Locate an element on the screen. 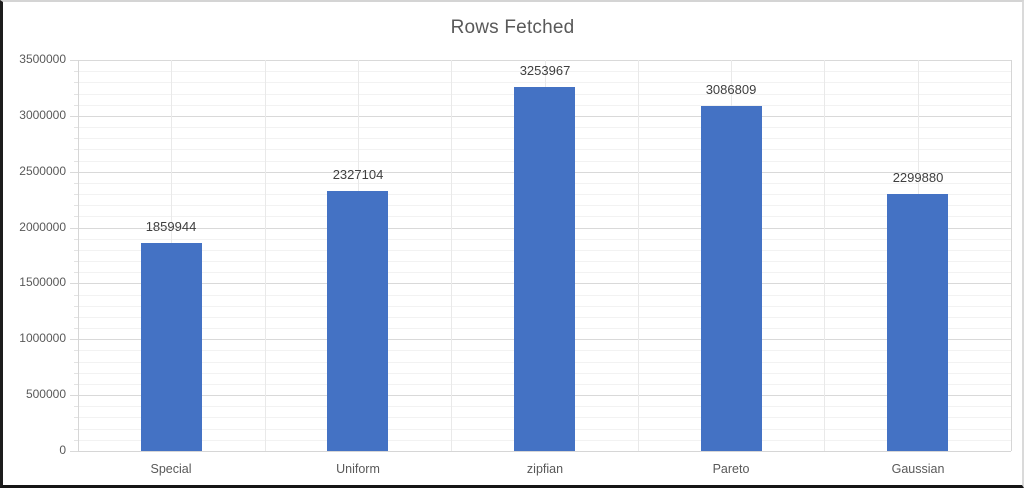 The width and height of the screenshot is (1024, 488). plot-right-border is located at coordinates (1011, 255).